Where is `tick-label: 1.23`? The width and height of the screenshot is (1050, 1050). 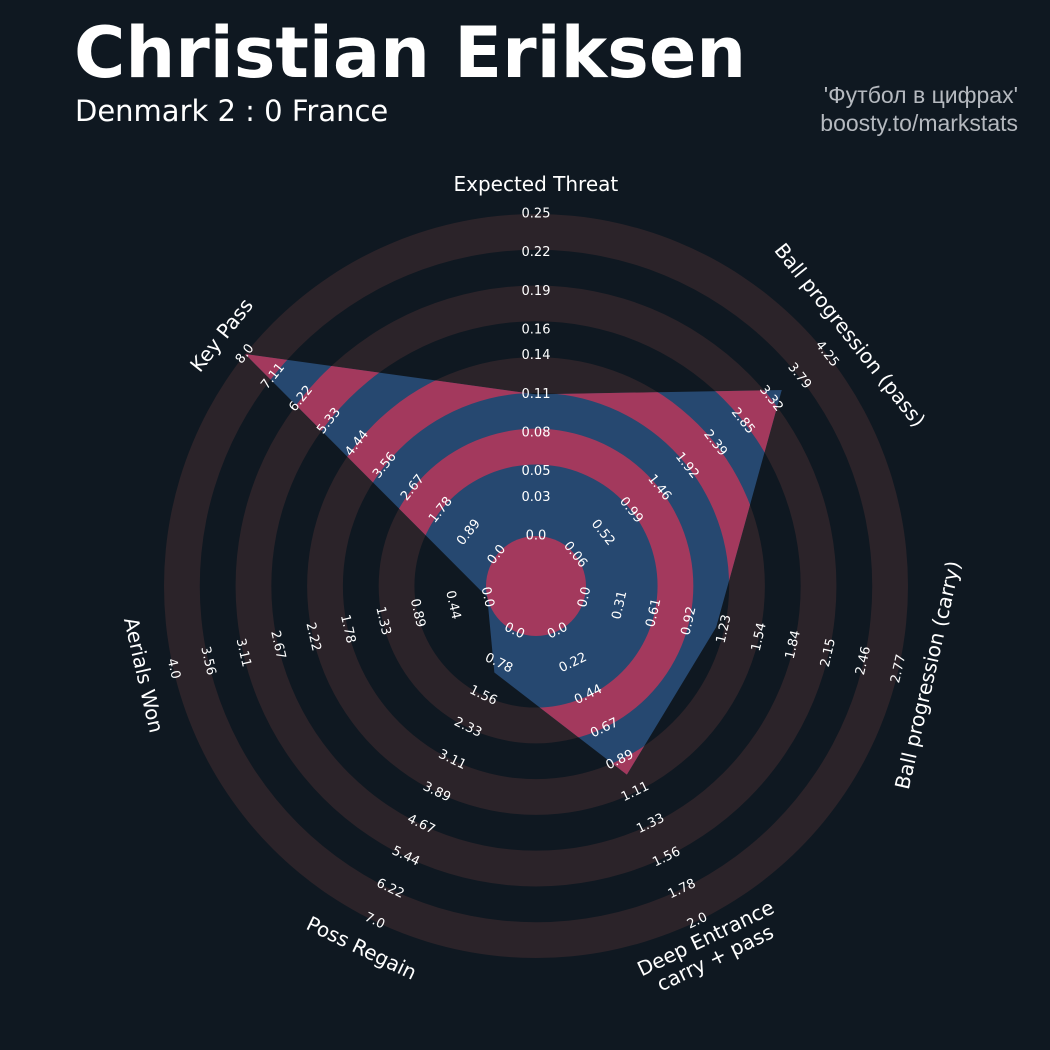 tick-label: 1.23 is located at coordinates (724, 629).